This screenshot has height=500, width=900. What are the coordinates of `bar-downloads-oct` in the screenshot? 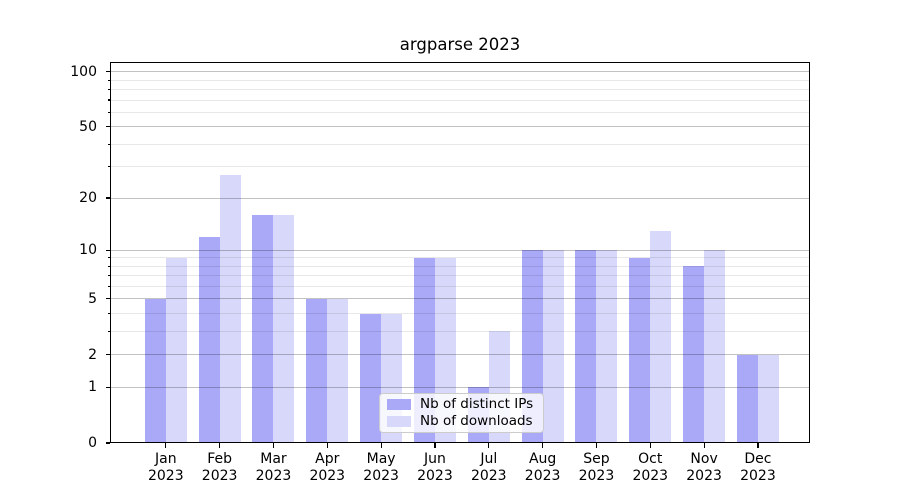 It's located at (661, 336).